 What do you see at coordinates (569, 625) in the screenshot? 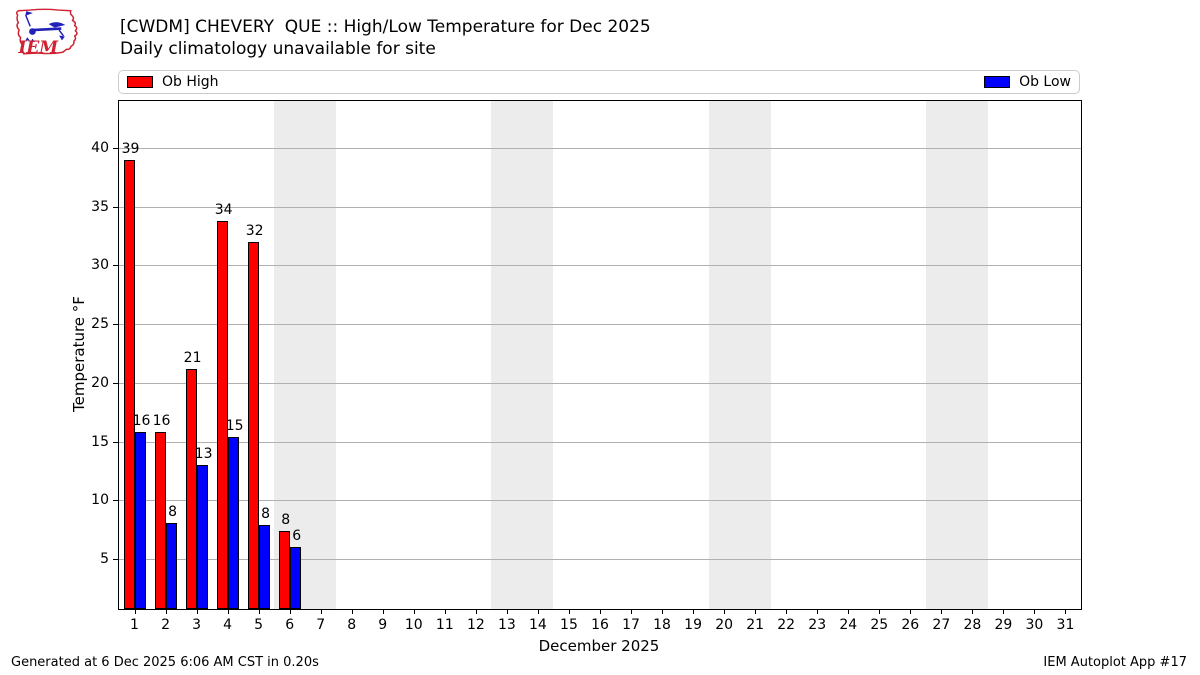
I see `x-tick-label: 15` at bounding box center [569, 625].